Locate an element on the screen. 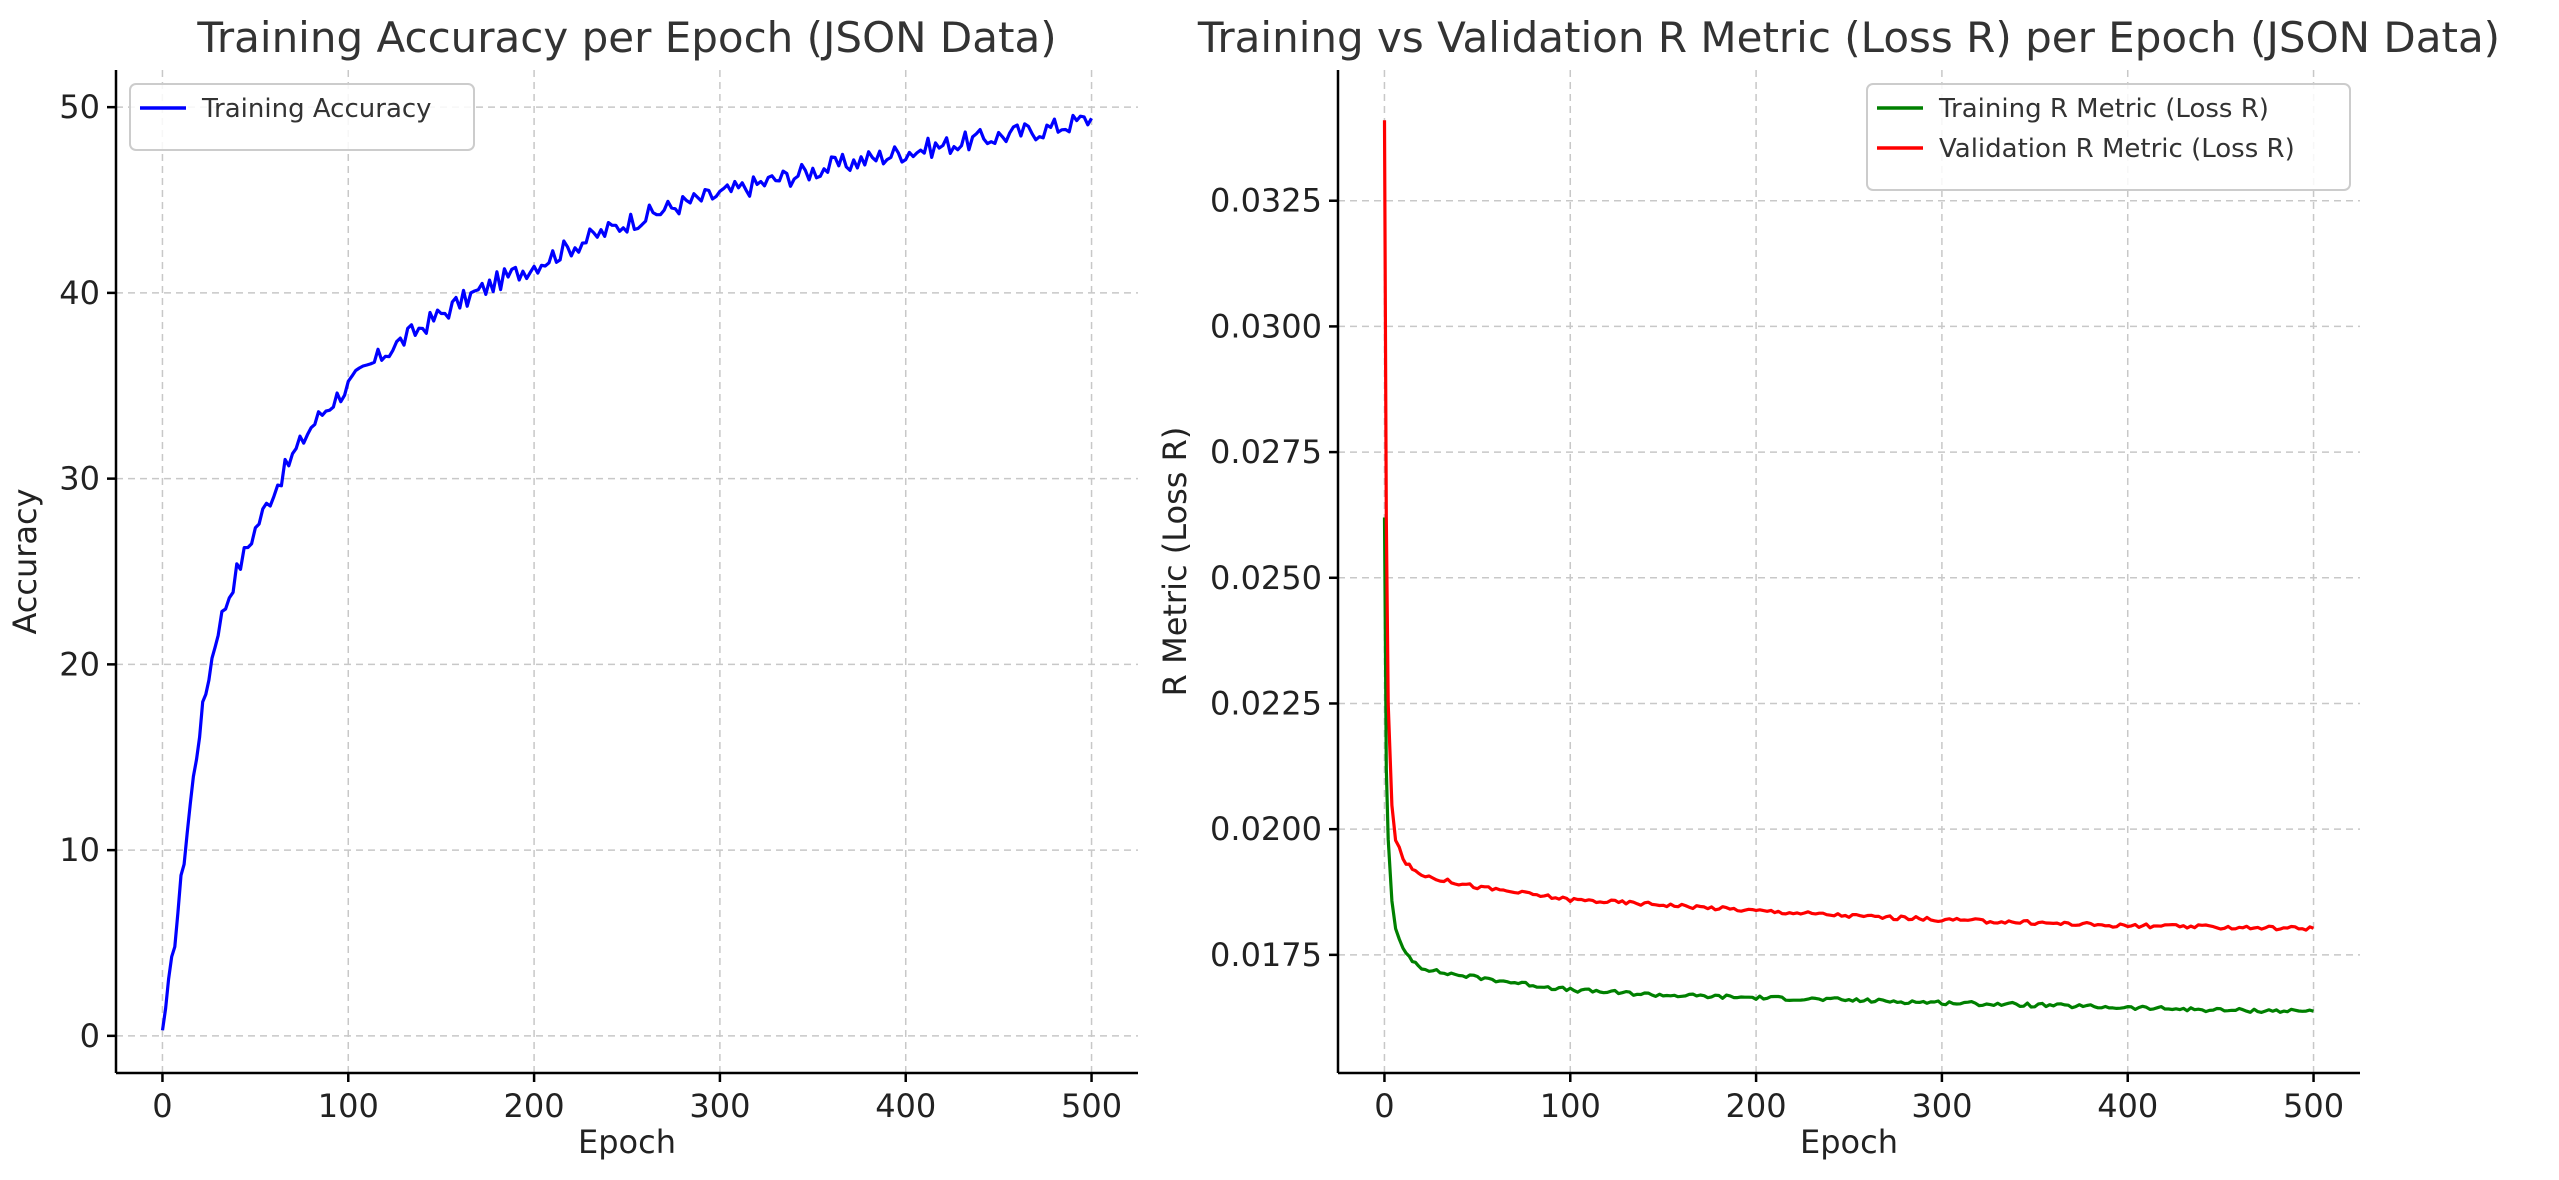 Image resolution: width=2559 pixels, height=1180 pixels. y-tick-label: 0.0250 is located at coordinates (1266, 578).